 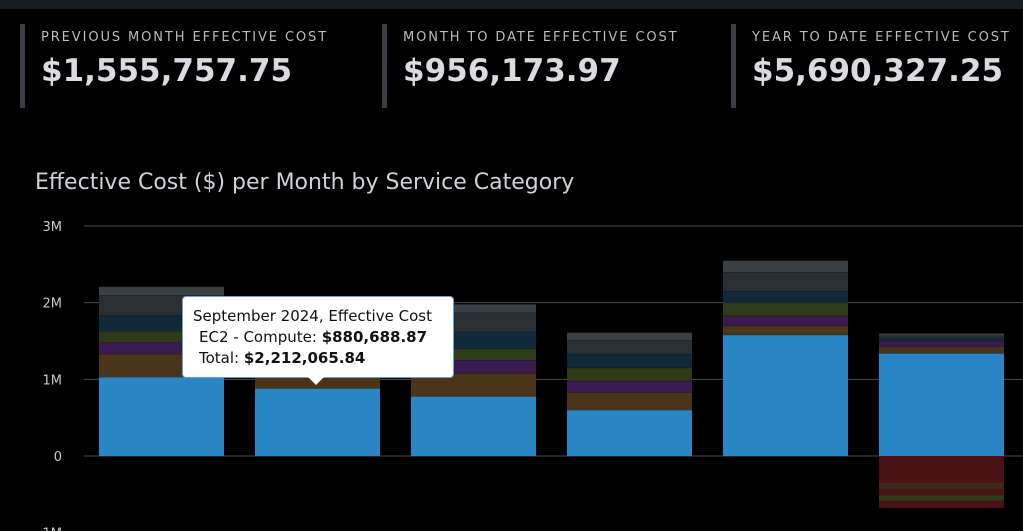 I want to click on tooltip-series-value: $880,688.87, so click(x=374, y=337).